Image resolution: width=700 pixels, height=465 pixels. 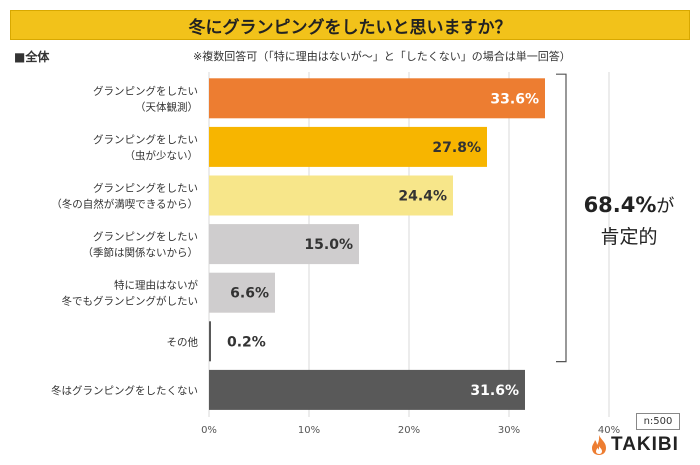 I want to click on category-label: 冬でもグランピングがしたい, so click(x=130, y=301).